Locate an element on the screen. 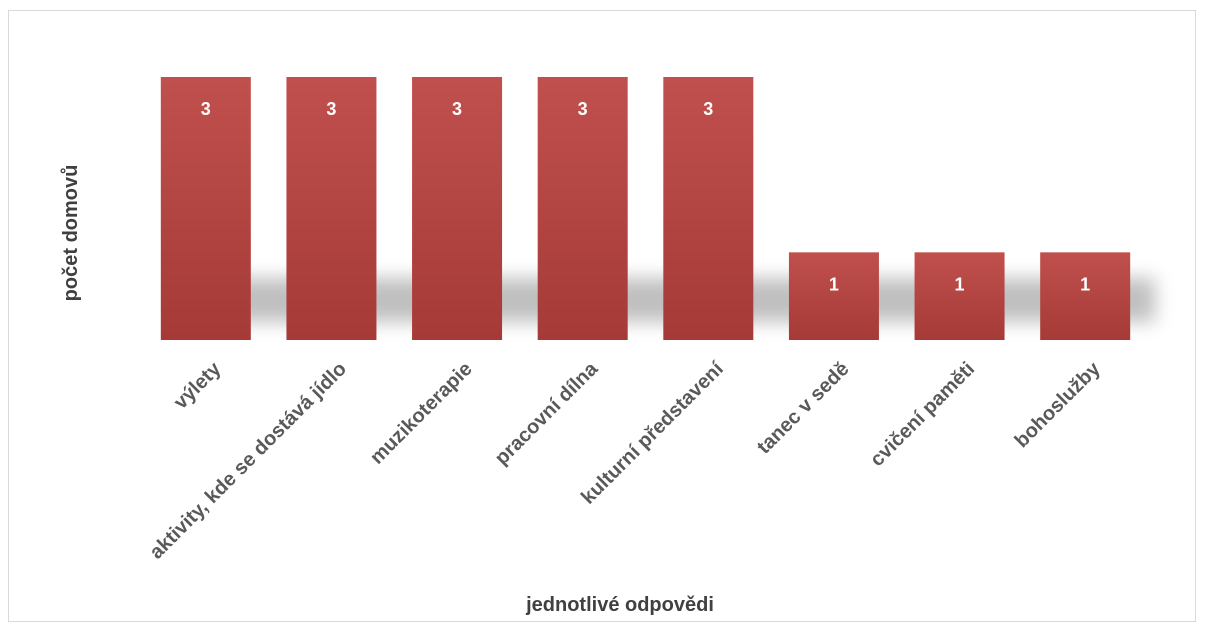 This screenshot has width=1205, height=627. x-axis-title: jednotlivé odpovědi is located at coordinates (619, 605).